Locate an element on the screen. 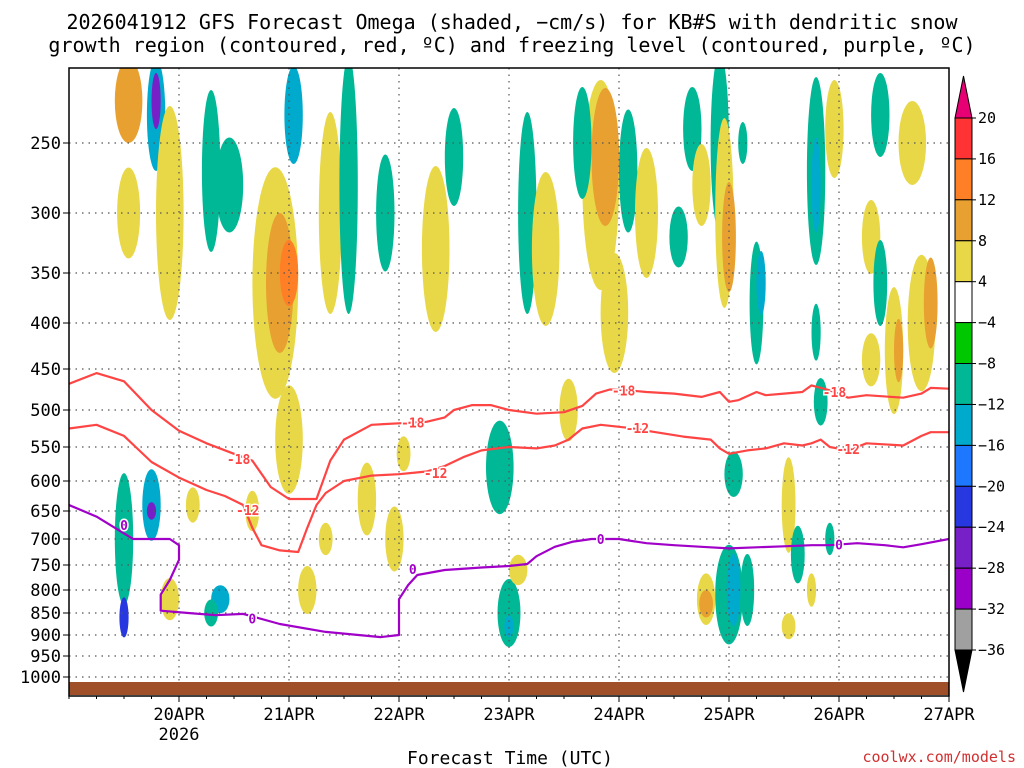  y-tick-label: 800 is located at coordinates (45, 591).